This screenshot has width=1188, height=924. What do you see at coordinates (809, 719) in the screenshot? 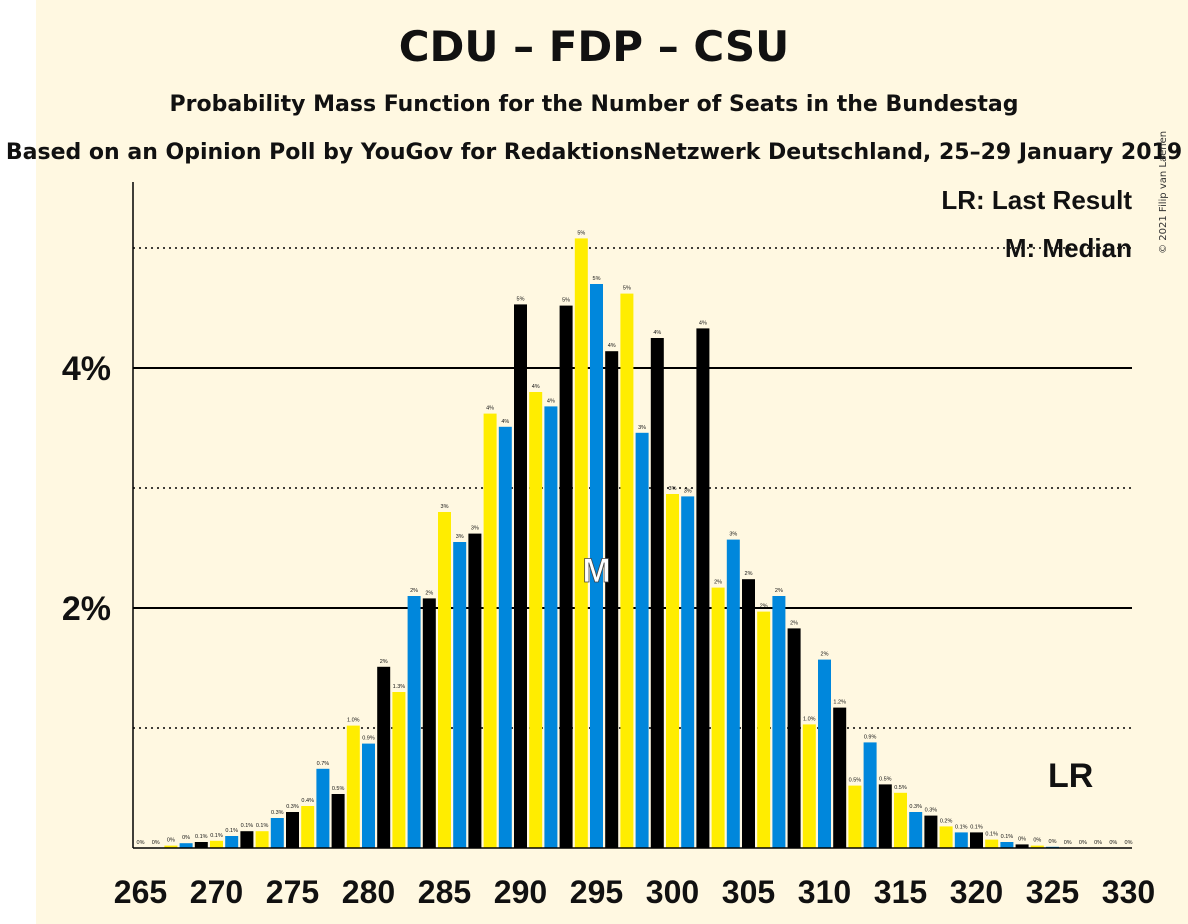
I see `bar-label-seat-309: 1.0%` at bounding box center [809, 719].